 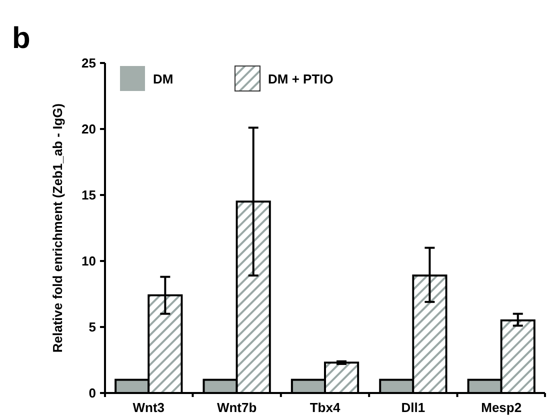 I want to click on y-tick-label: 15, so click(x=89, y=195).